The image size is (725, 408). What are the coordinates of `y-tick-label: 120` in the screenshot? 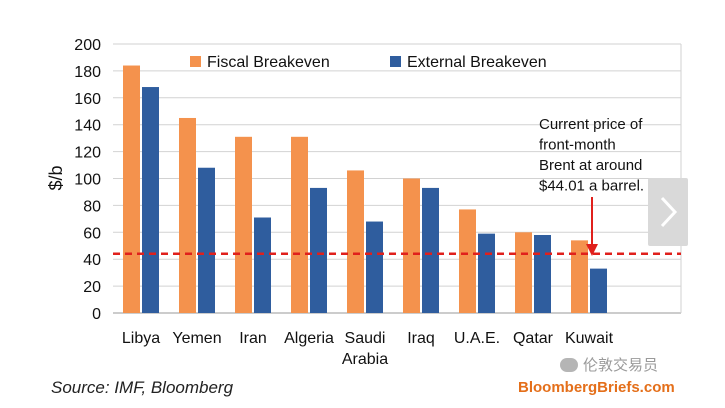 It's located at (87, 153).